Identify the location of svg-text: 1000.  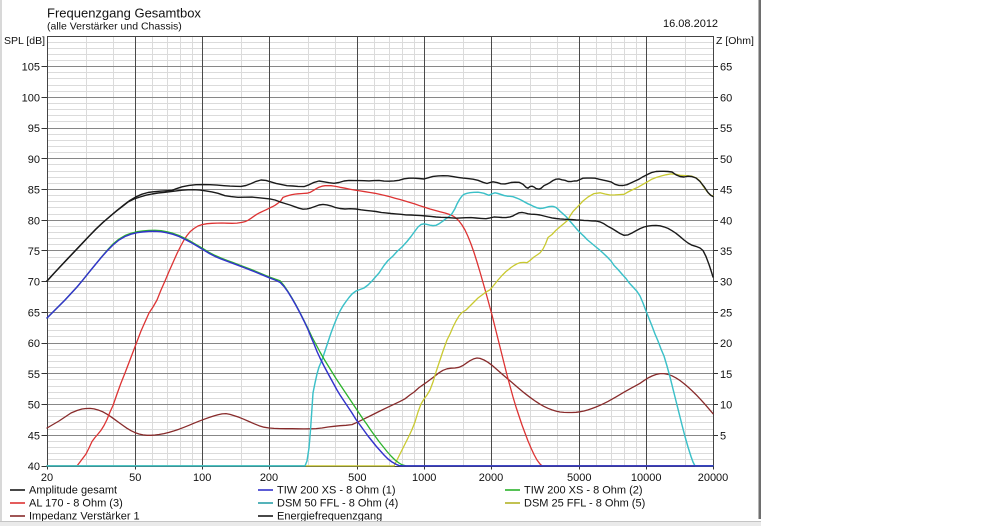
(424, 478).